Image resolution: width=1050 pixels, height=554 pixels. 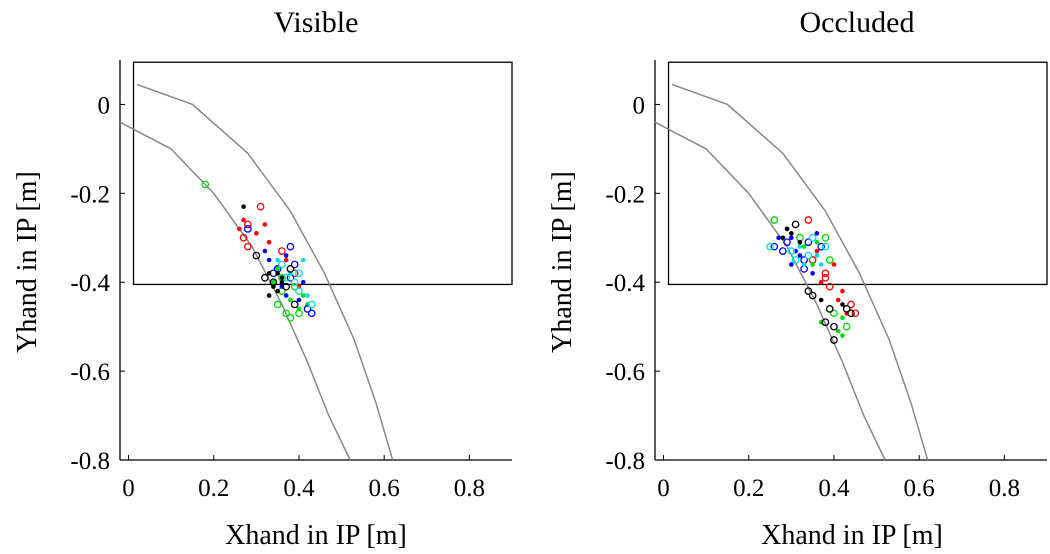 What do you see at coordinates (128, 488) in the screenshot?
I see `x-tick-label: 0` at bounding box center [128, 488].